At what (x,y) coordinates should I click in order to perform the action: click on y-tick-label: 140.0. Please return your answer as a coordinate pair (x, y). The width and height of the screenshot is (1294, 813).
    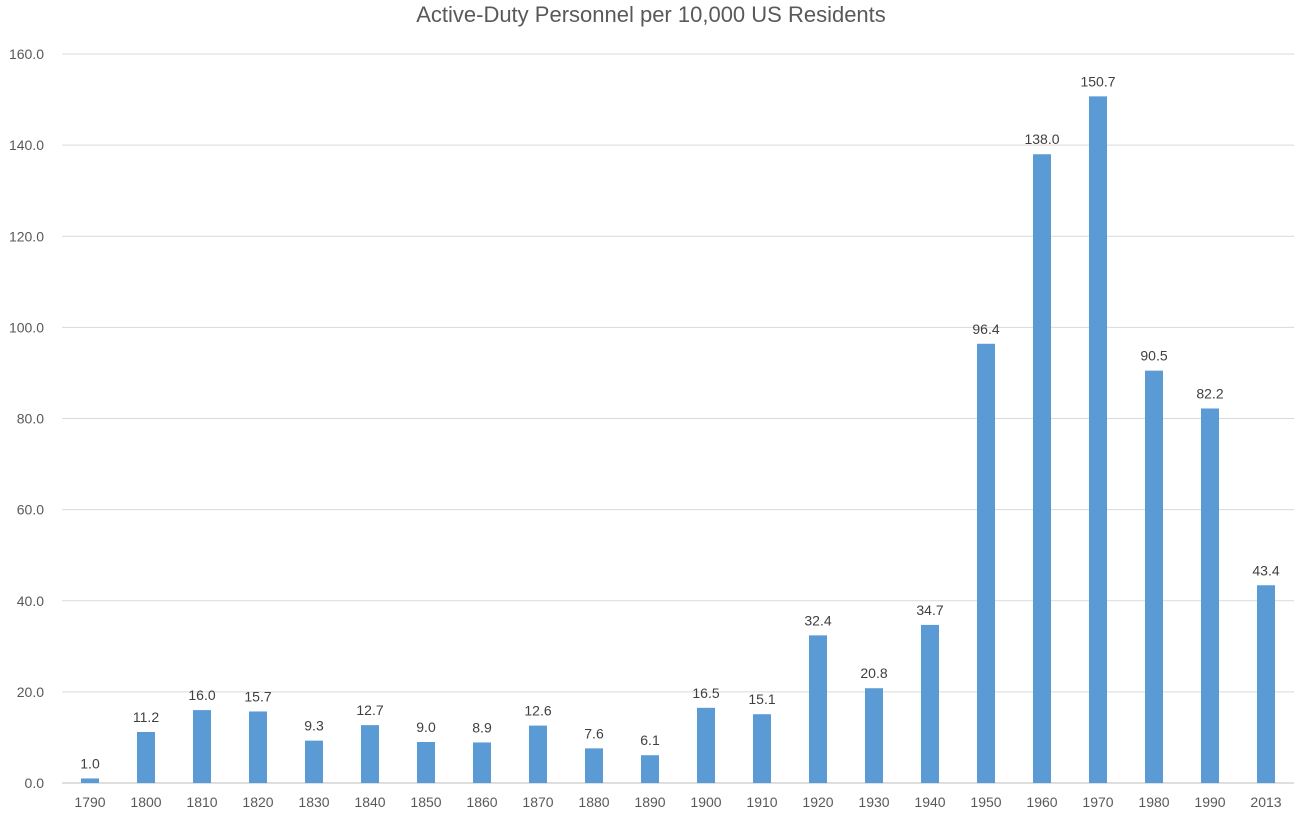
    Looking at the image, I should click on (26, 145).